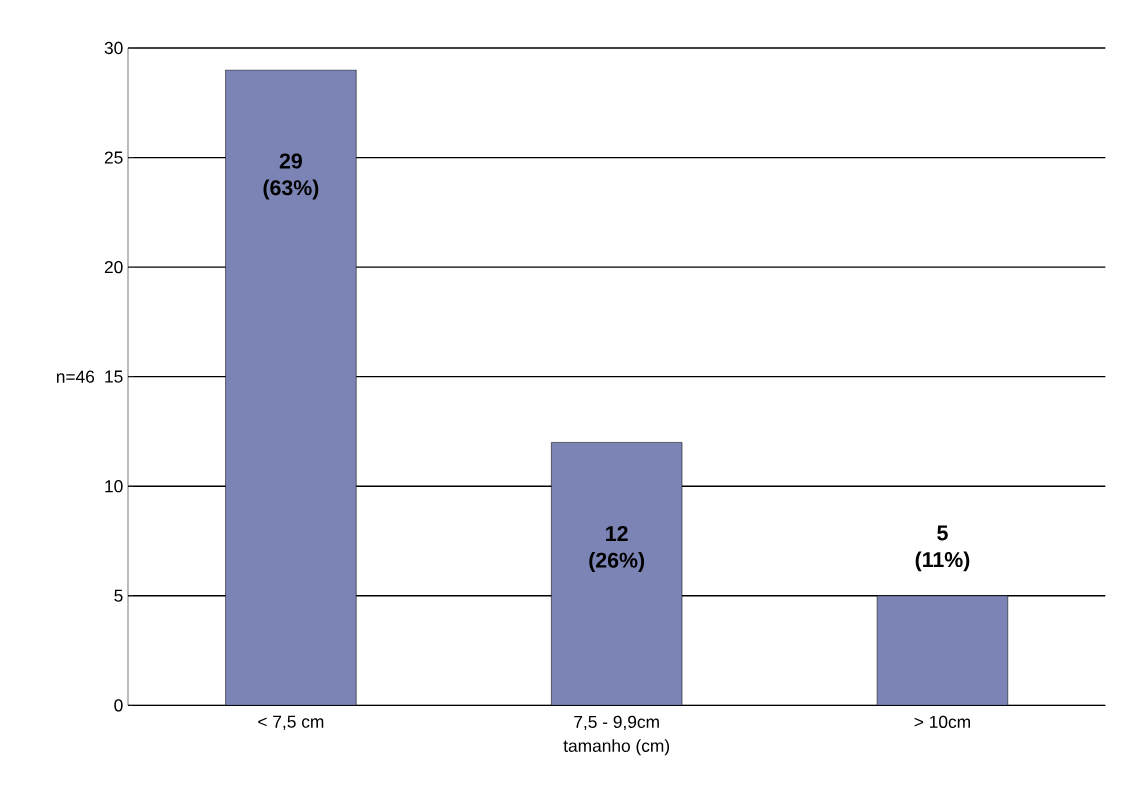 The height and width of the screenshot is (788, 1137). What do you see at coordinates (118, 705) in the screenshot?
I see `y-tick-label: 0` at bounding box center [118, 705].